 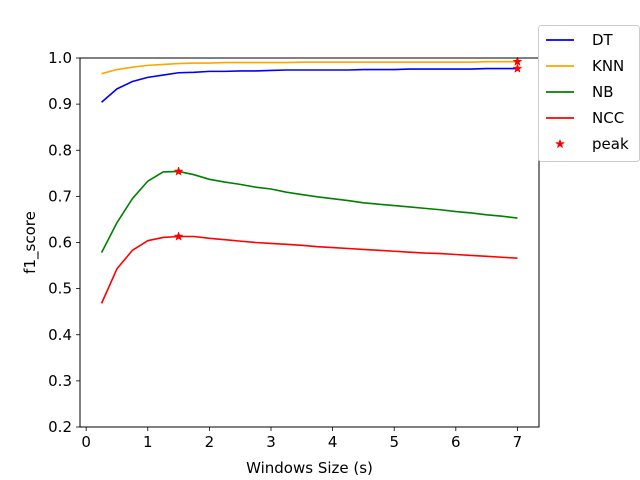 I want to click on x-tick-label: 6, so click(x=456, y=442).